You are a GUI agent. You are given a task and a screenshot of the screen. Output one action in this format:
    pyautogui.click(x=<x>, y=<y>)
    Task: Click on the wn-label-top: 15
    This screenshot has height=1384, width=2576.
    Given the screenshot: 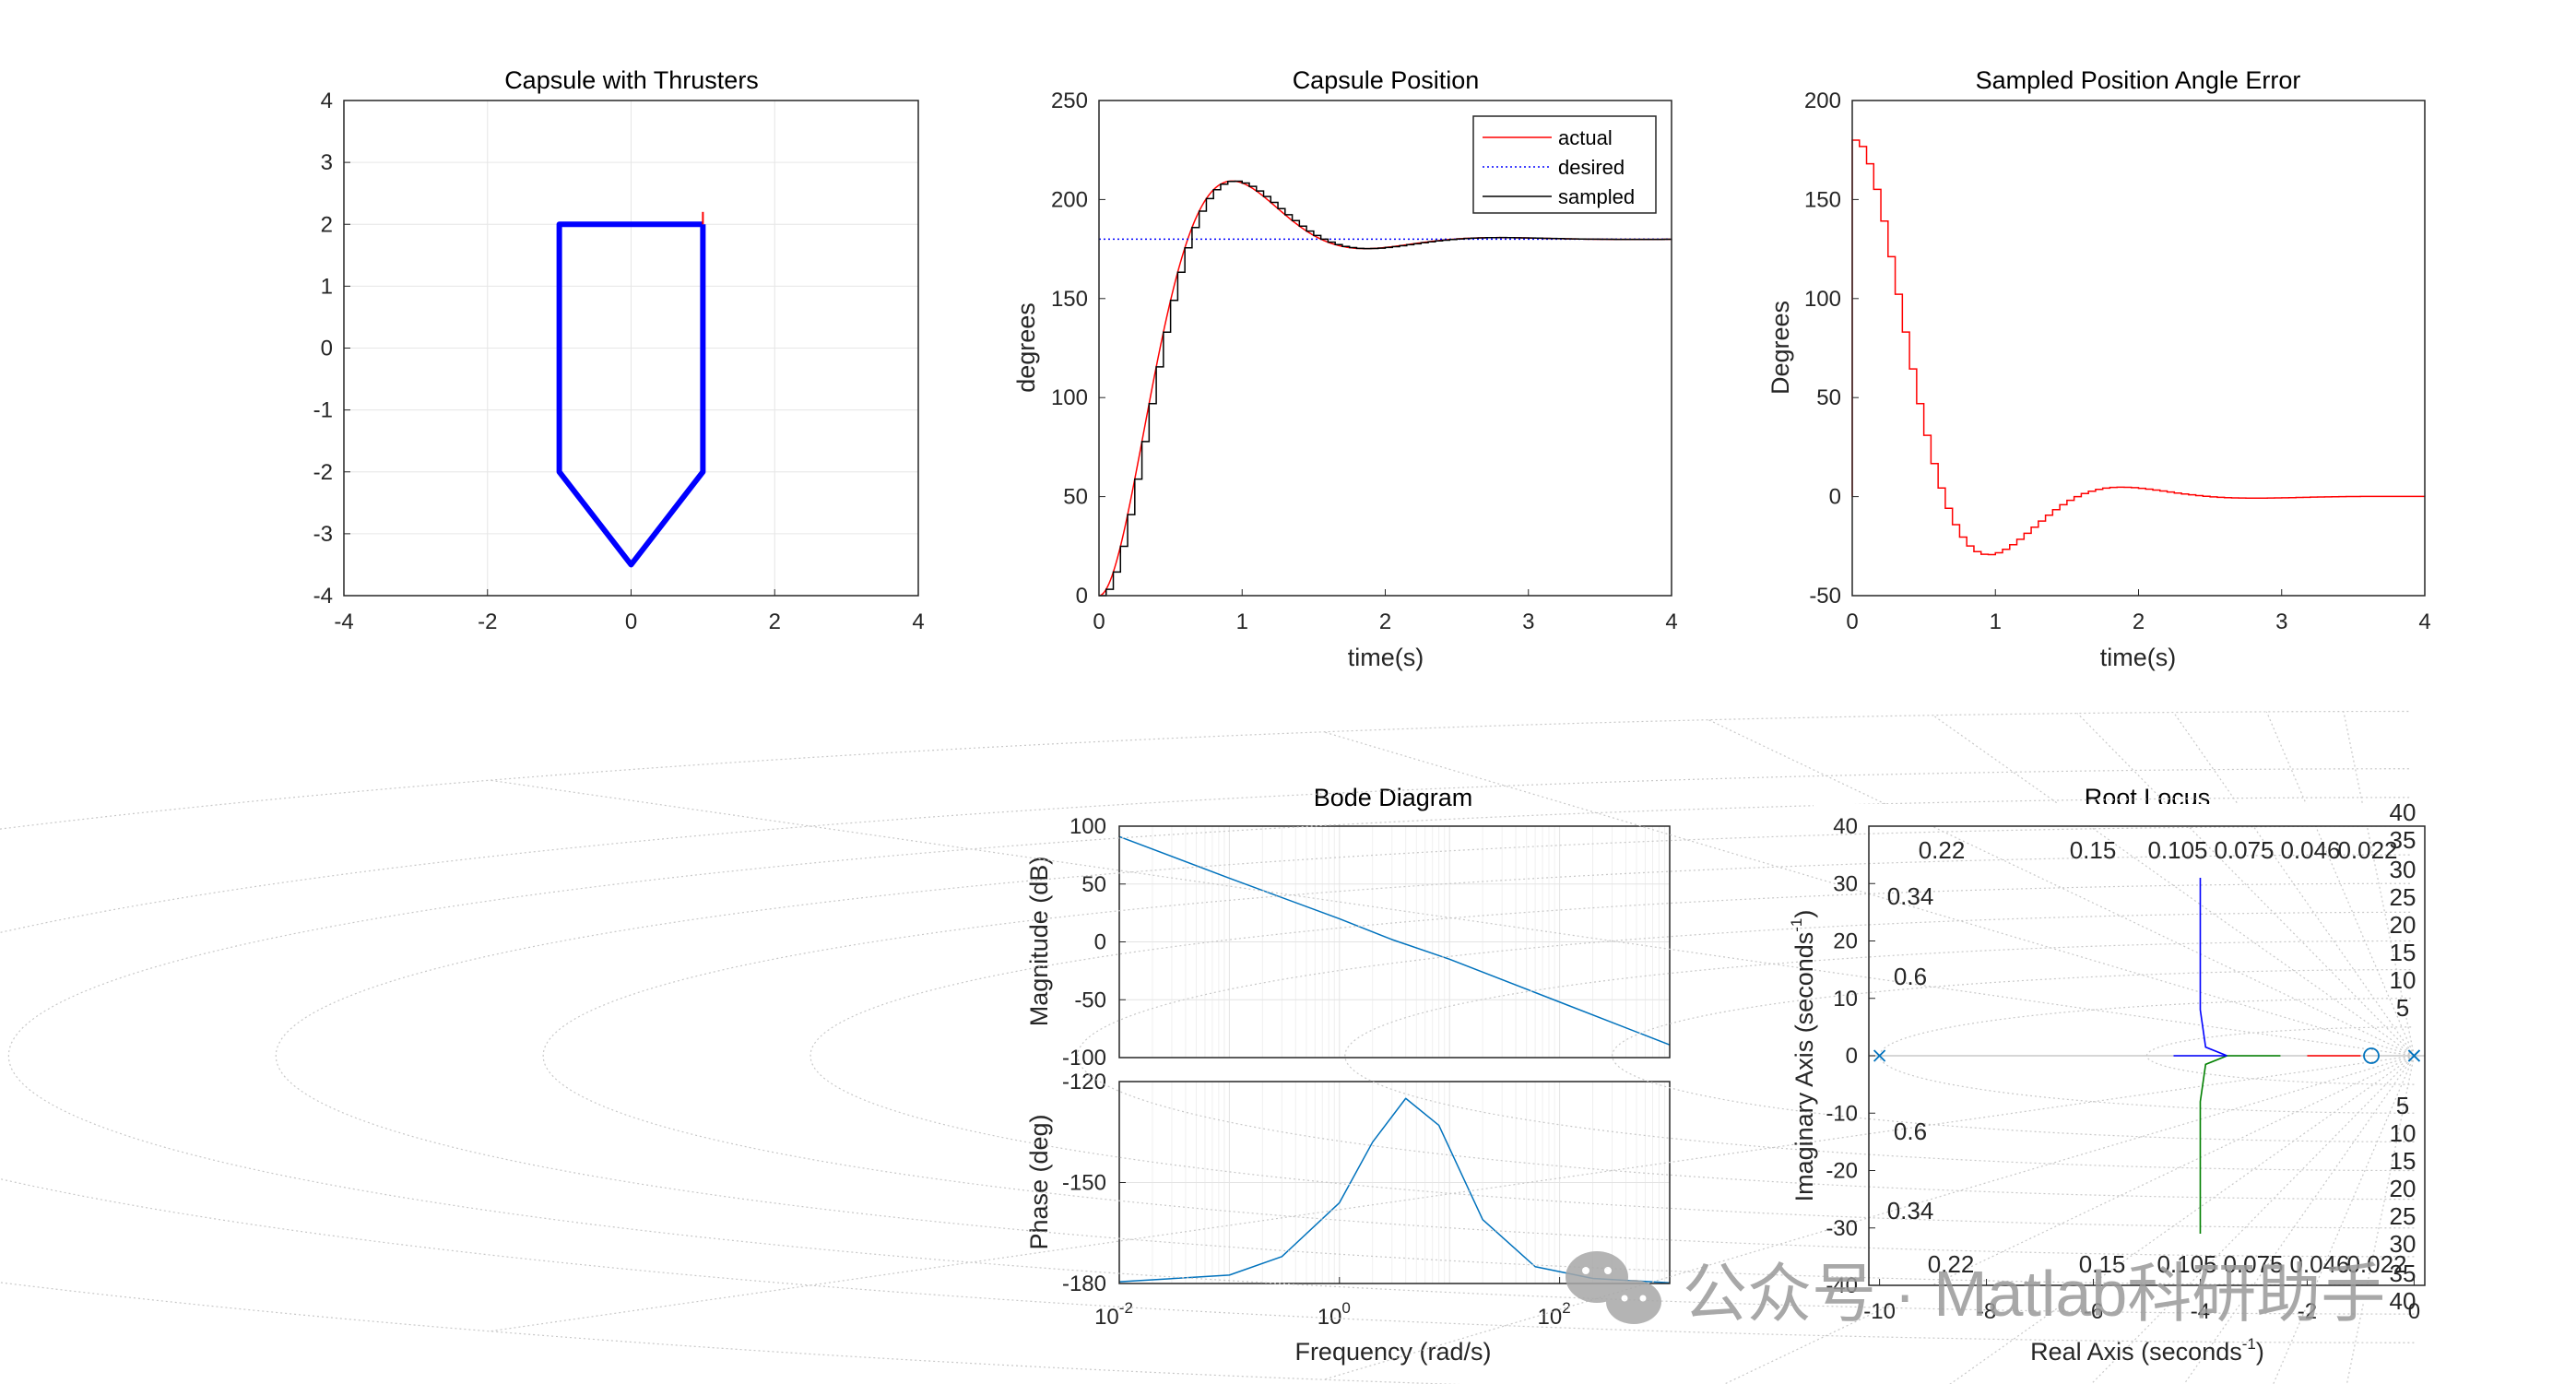 What is the action you would take?
    pyautogui.click(x=2403, y=953)
    